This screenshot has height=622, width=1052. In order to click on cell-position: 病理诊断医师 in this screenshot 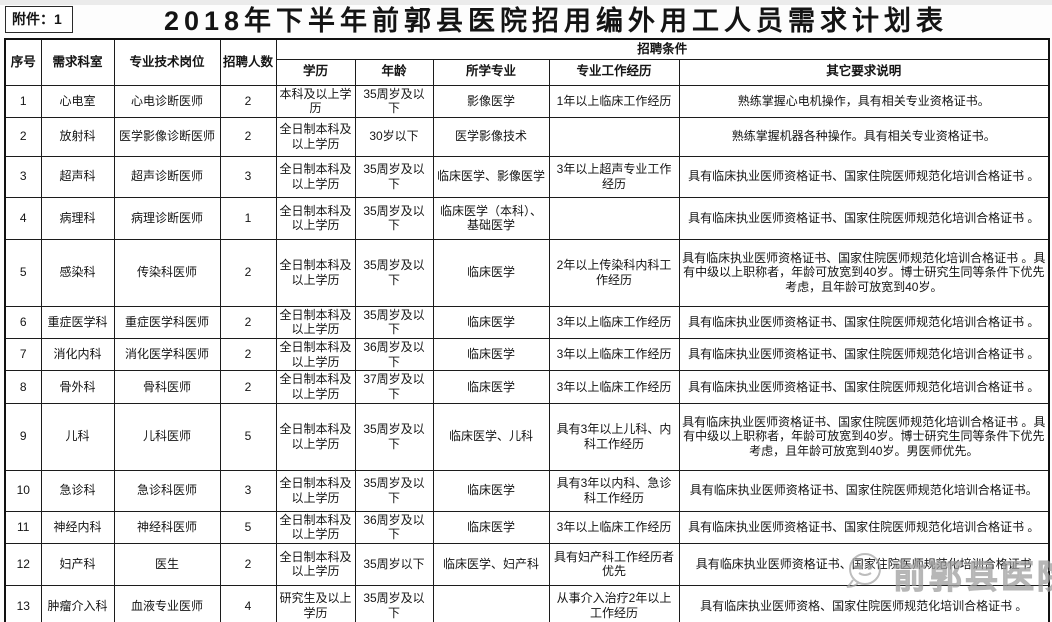, I will do `click(167, 218)`.